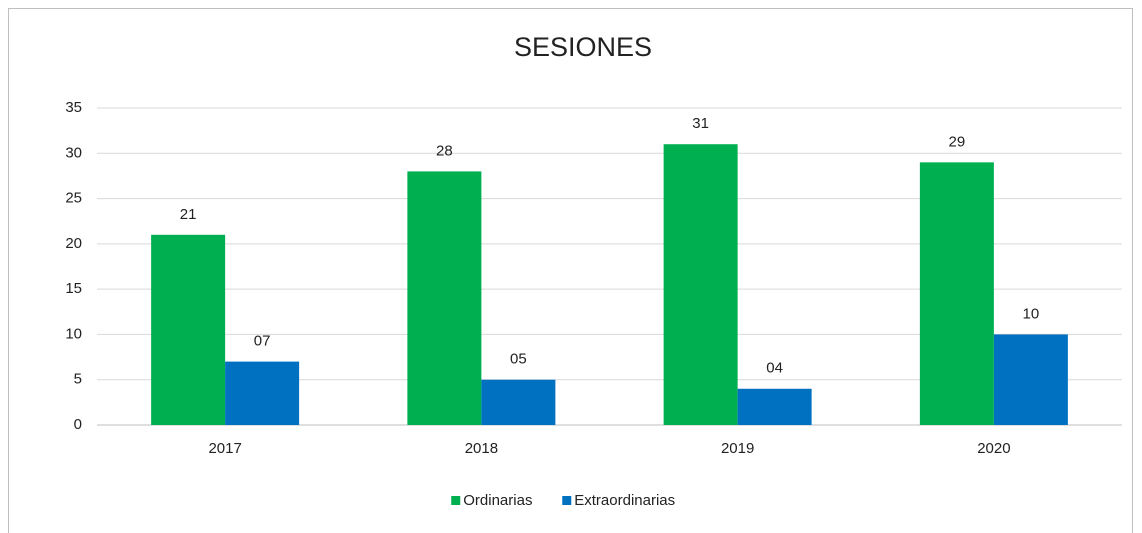 This screenshot has width=1142, height=533. Describe the element at coordinates (73, 333) in the screenshot. I see `y-tick-label: 10` at that location.